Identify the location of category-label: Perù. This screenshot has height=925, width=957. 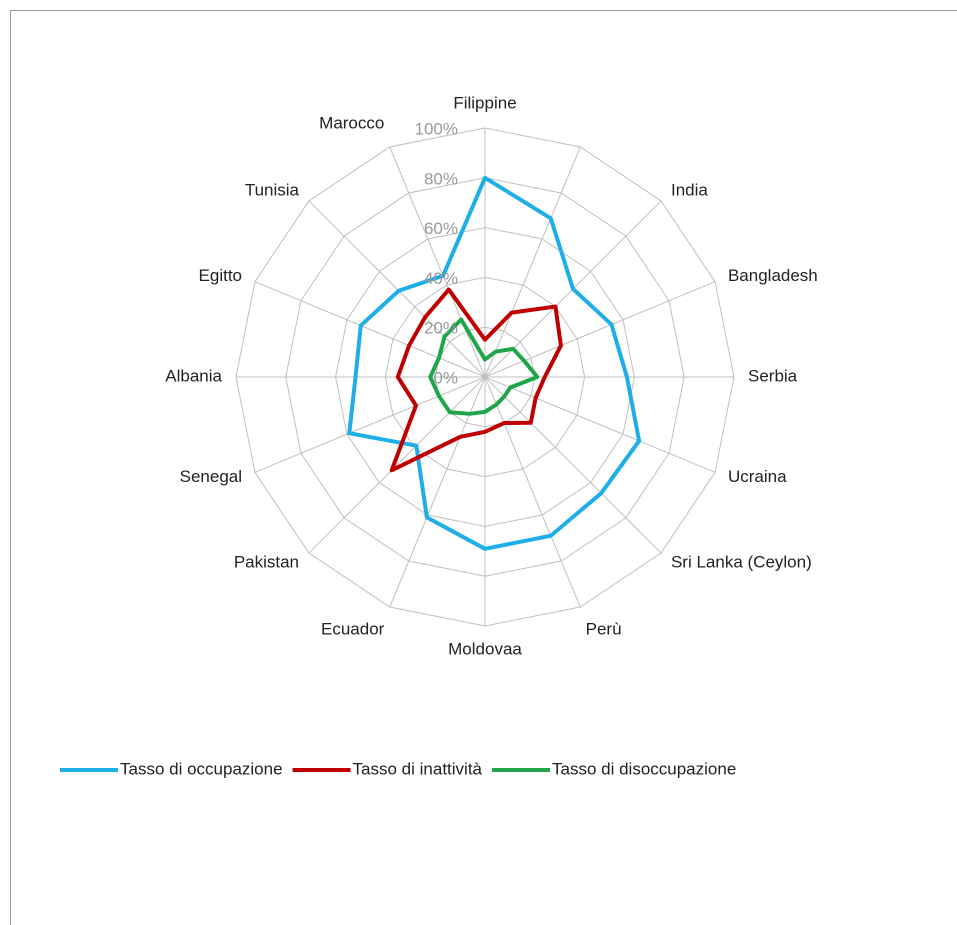
(604, 628).